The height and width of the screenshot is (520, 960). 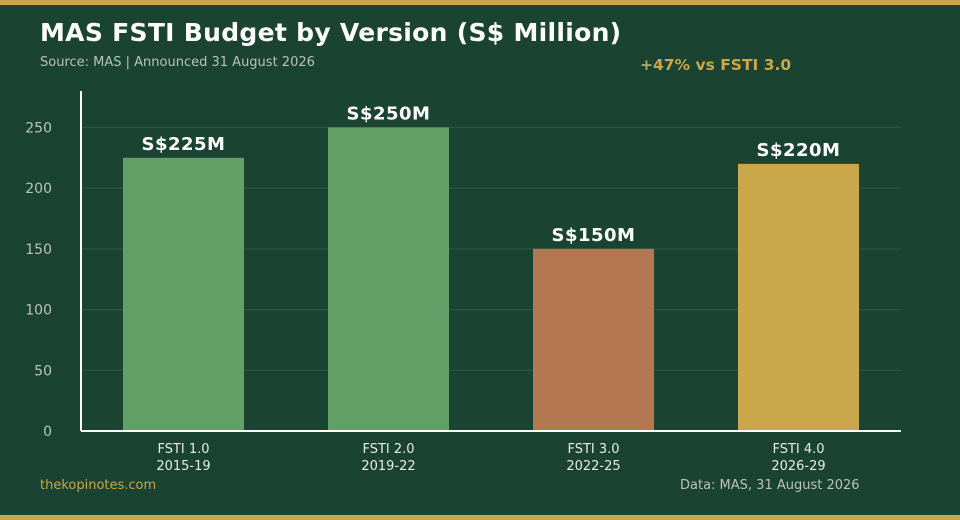 What do you see at coordinates (98, 485) in the screenshot?
I see `footer-source-site: thekopinotes.com` at bounding box center [98, 485].